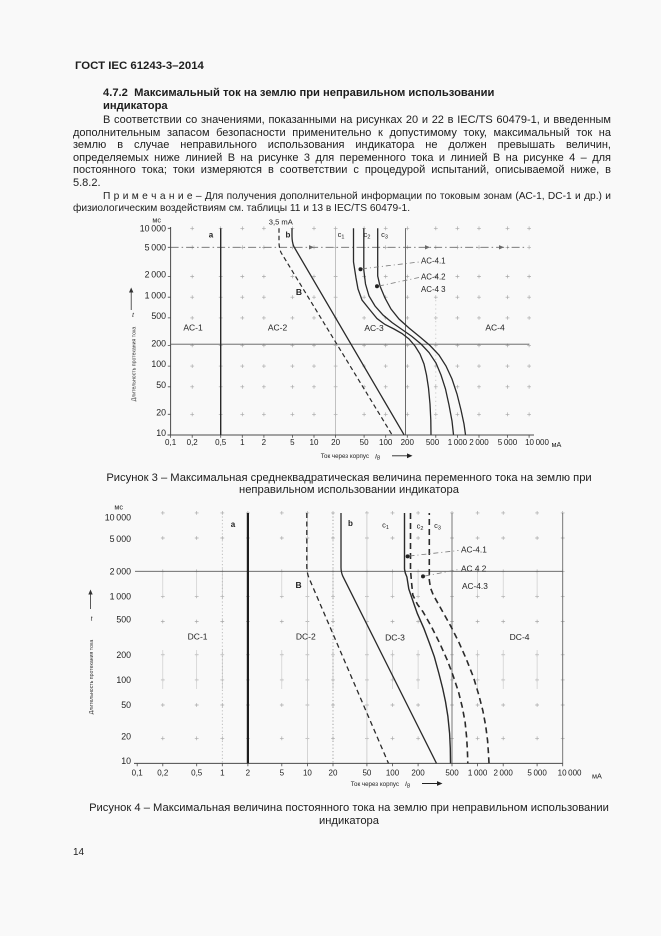  What do you see at coordinates (281, 222) in the screenshot?
I see `svg-text: 3,5 mA` at bounding box center [281, 222].